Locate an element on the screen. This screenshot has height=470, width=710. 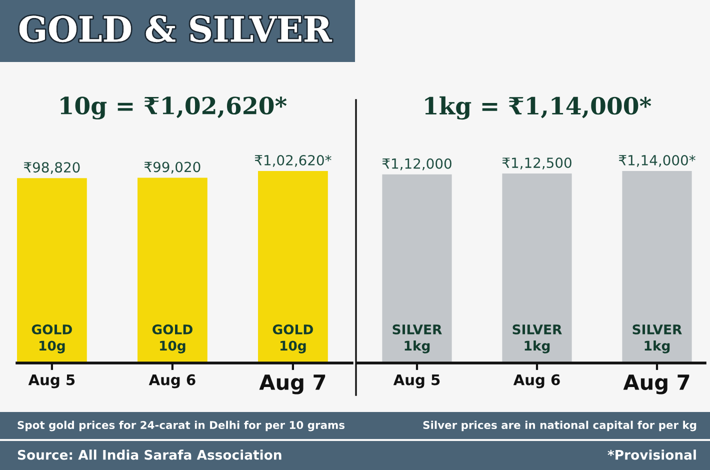
text: Spot gold prices for 24-carat in Delhi for per 10 grams is located at coordinates (181, 426).